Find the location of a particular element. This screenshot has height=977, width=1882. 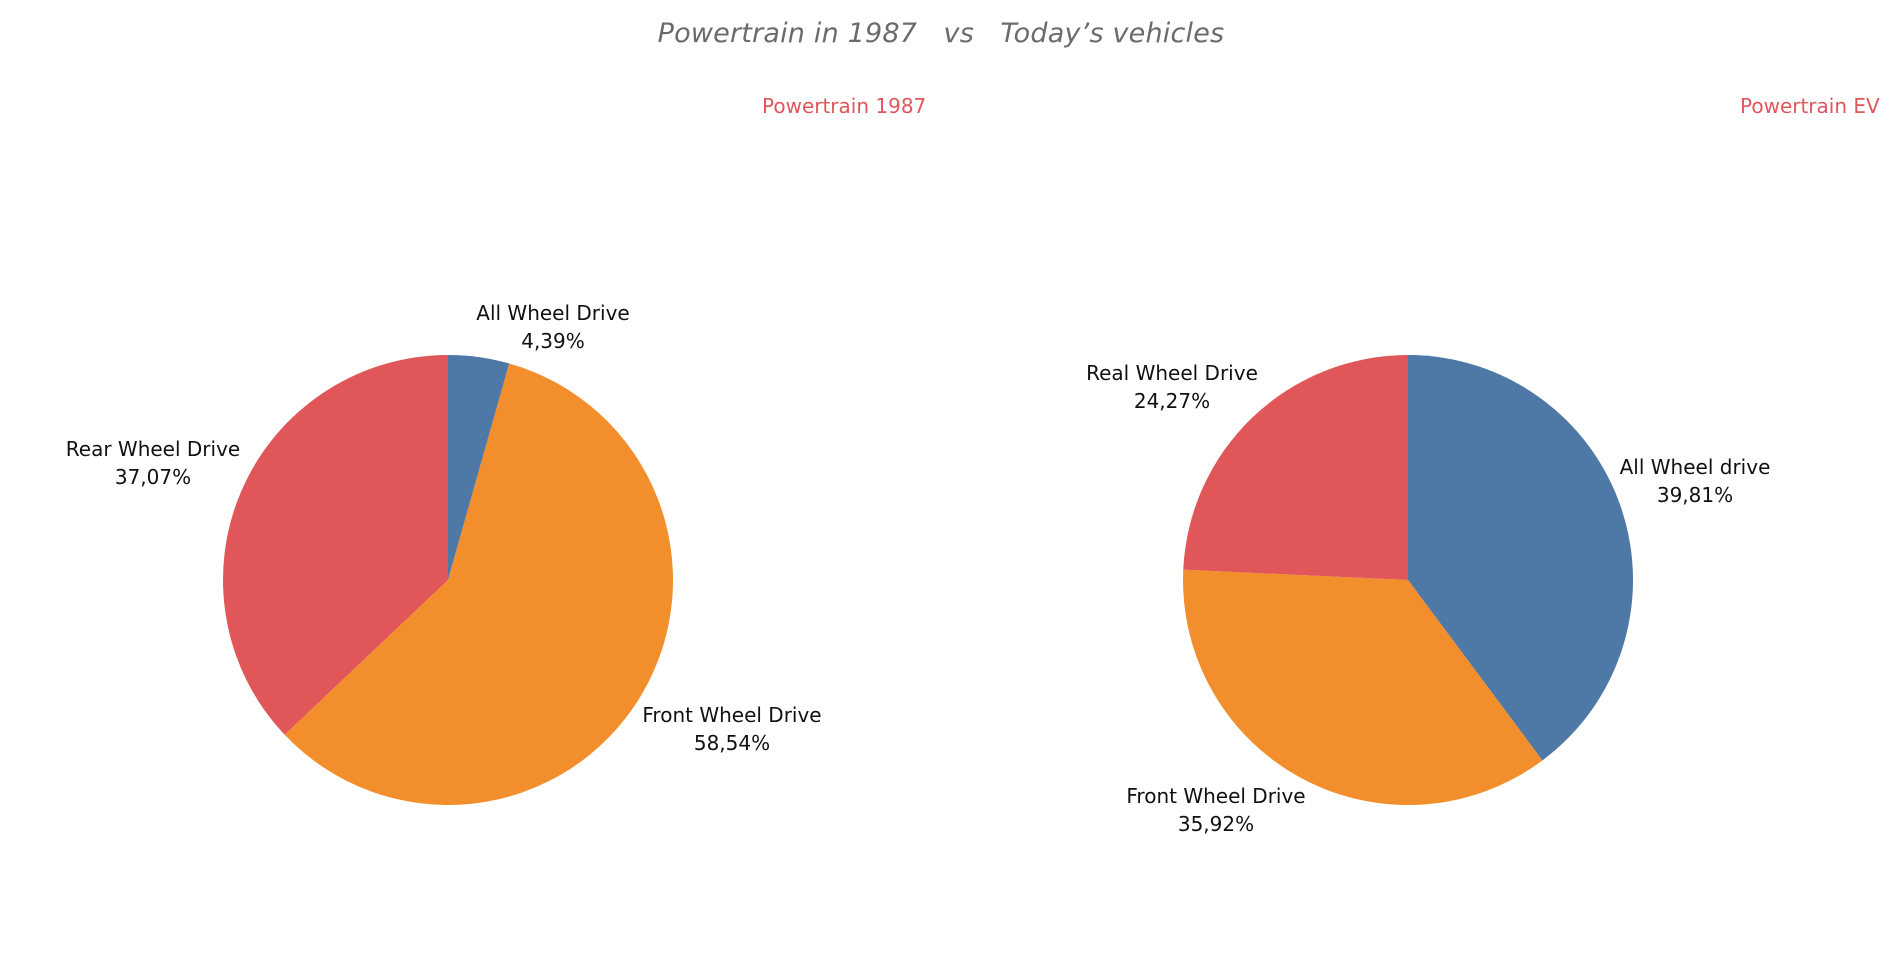

slice-label-percent: 39,81% is located at coordinates (1695, 495).